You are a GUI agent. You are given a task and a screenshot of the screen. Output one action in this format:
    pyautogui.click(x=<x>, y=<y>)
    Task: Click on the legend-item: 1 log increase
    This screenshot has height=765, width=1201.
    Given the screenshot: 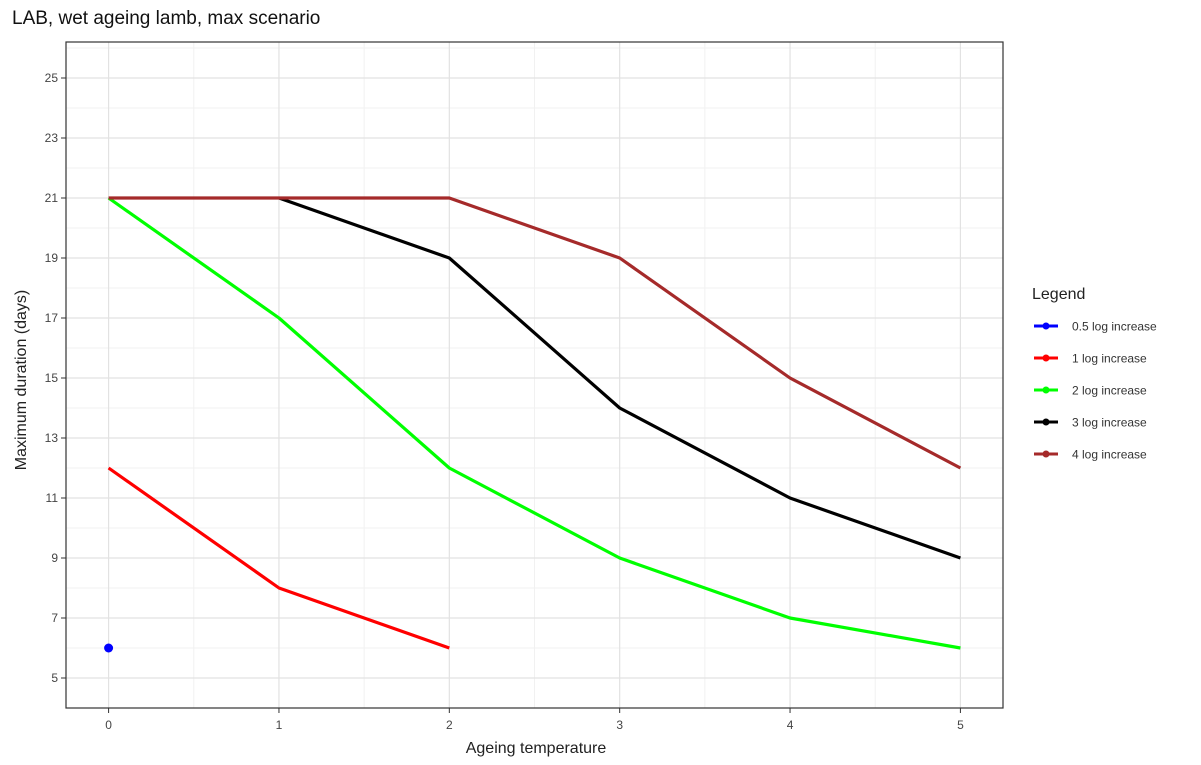 What is the action you would take?
    pyautogui.click(x=1090, y=359)
    